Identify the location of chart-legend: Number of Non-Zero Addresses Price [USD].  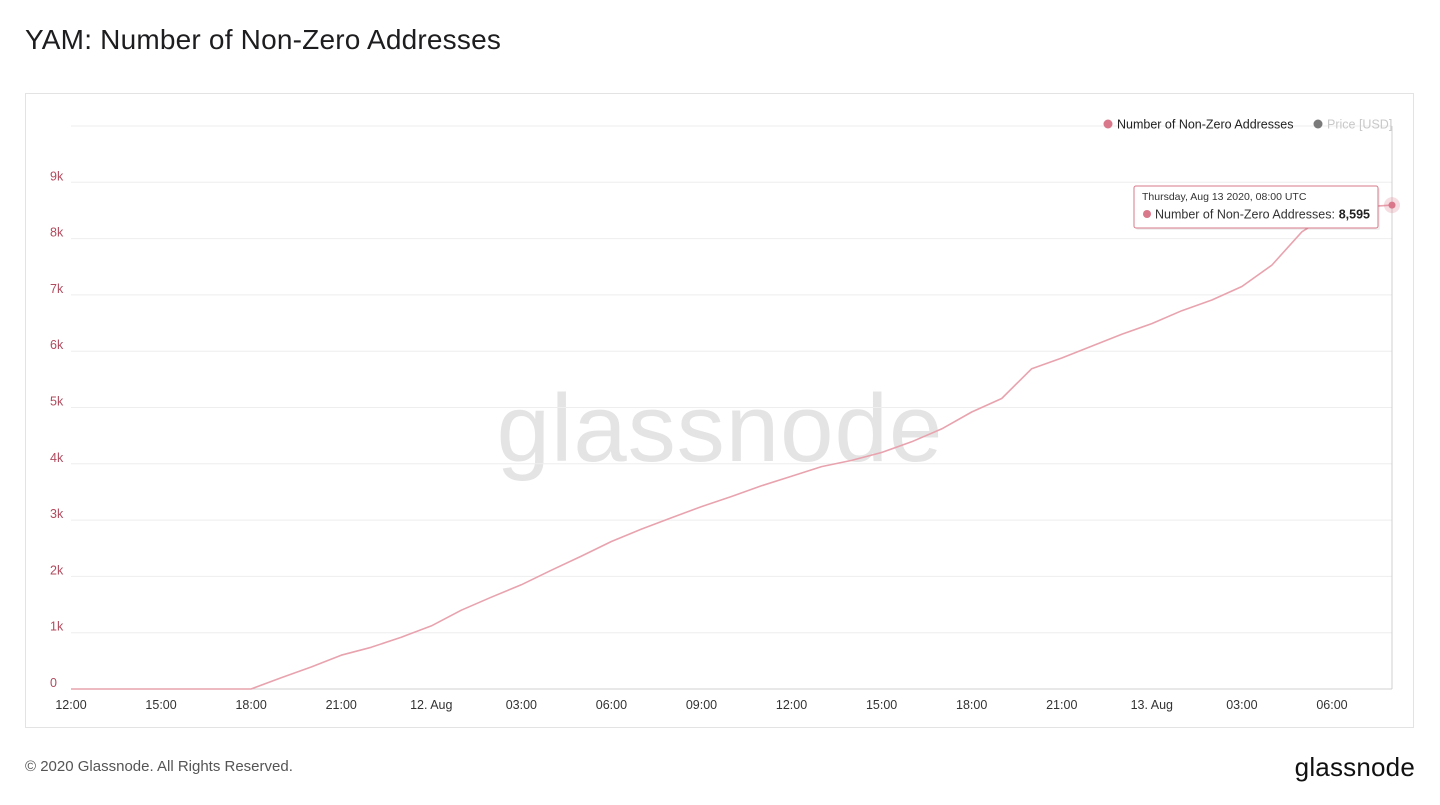
(1248, 125).